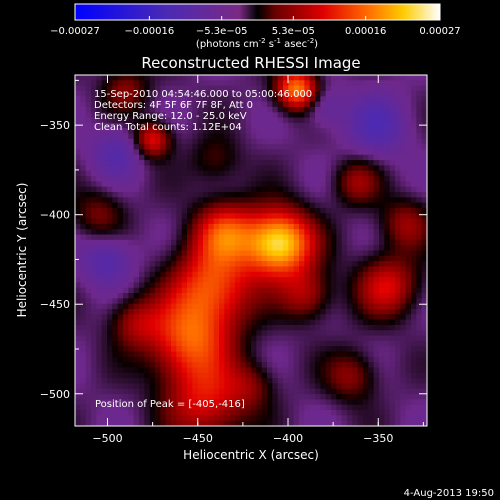  I want to click on colorbar-units: (photons cm-2 s-1 asec-2), so click(257, 43).